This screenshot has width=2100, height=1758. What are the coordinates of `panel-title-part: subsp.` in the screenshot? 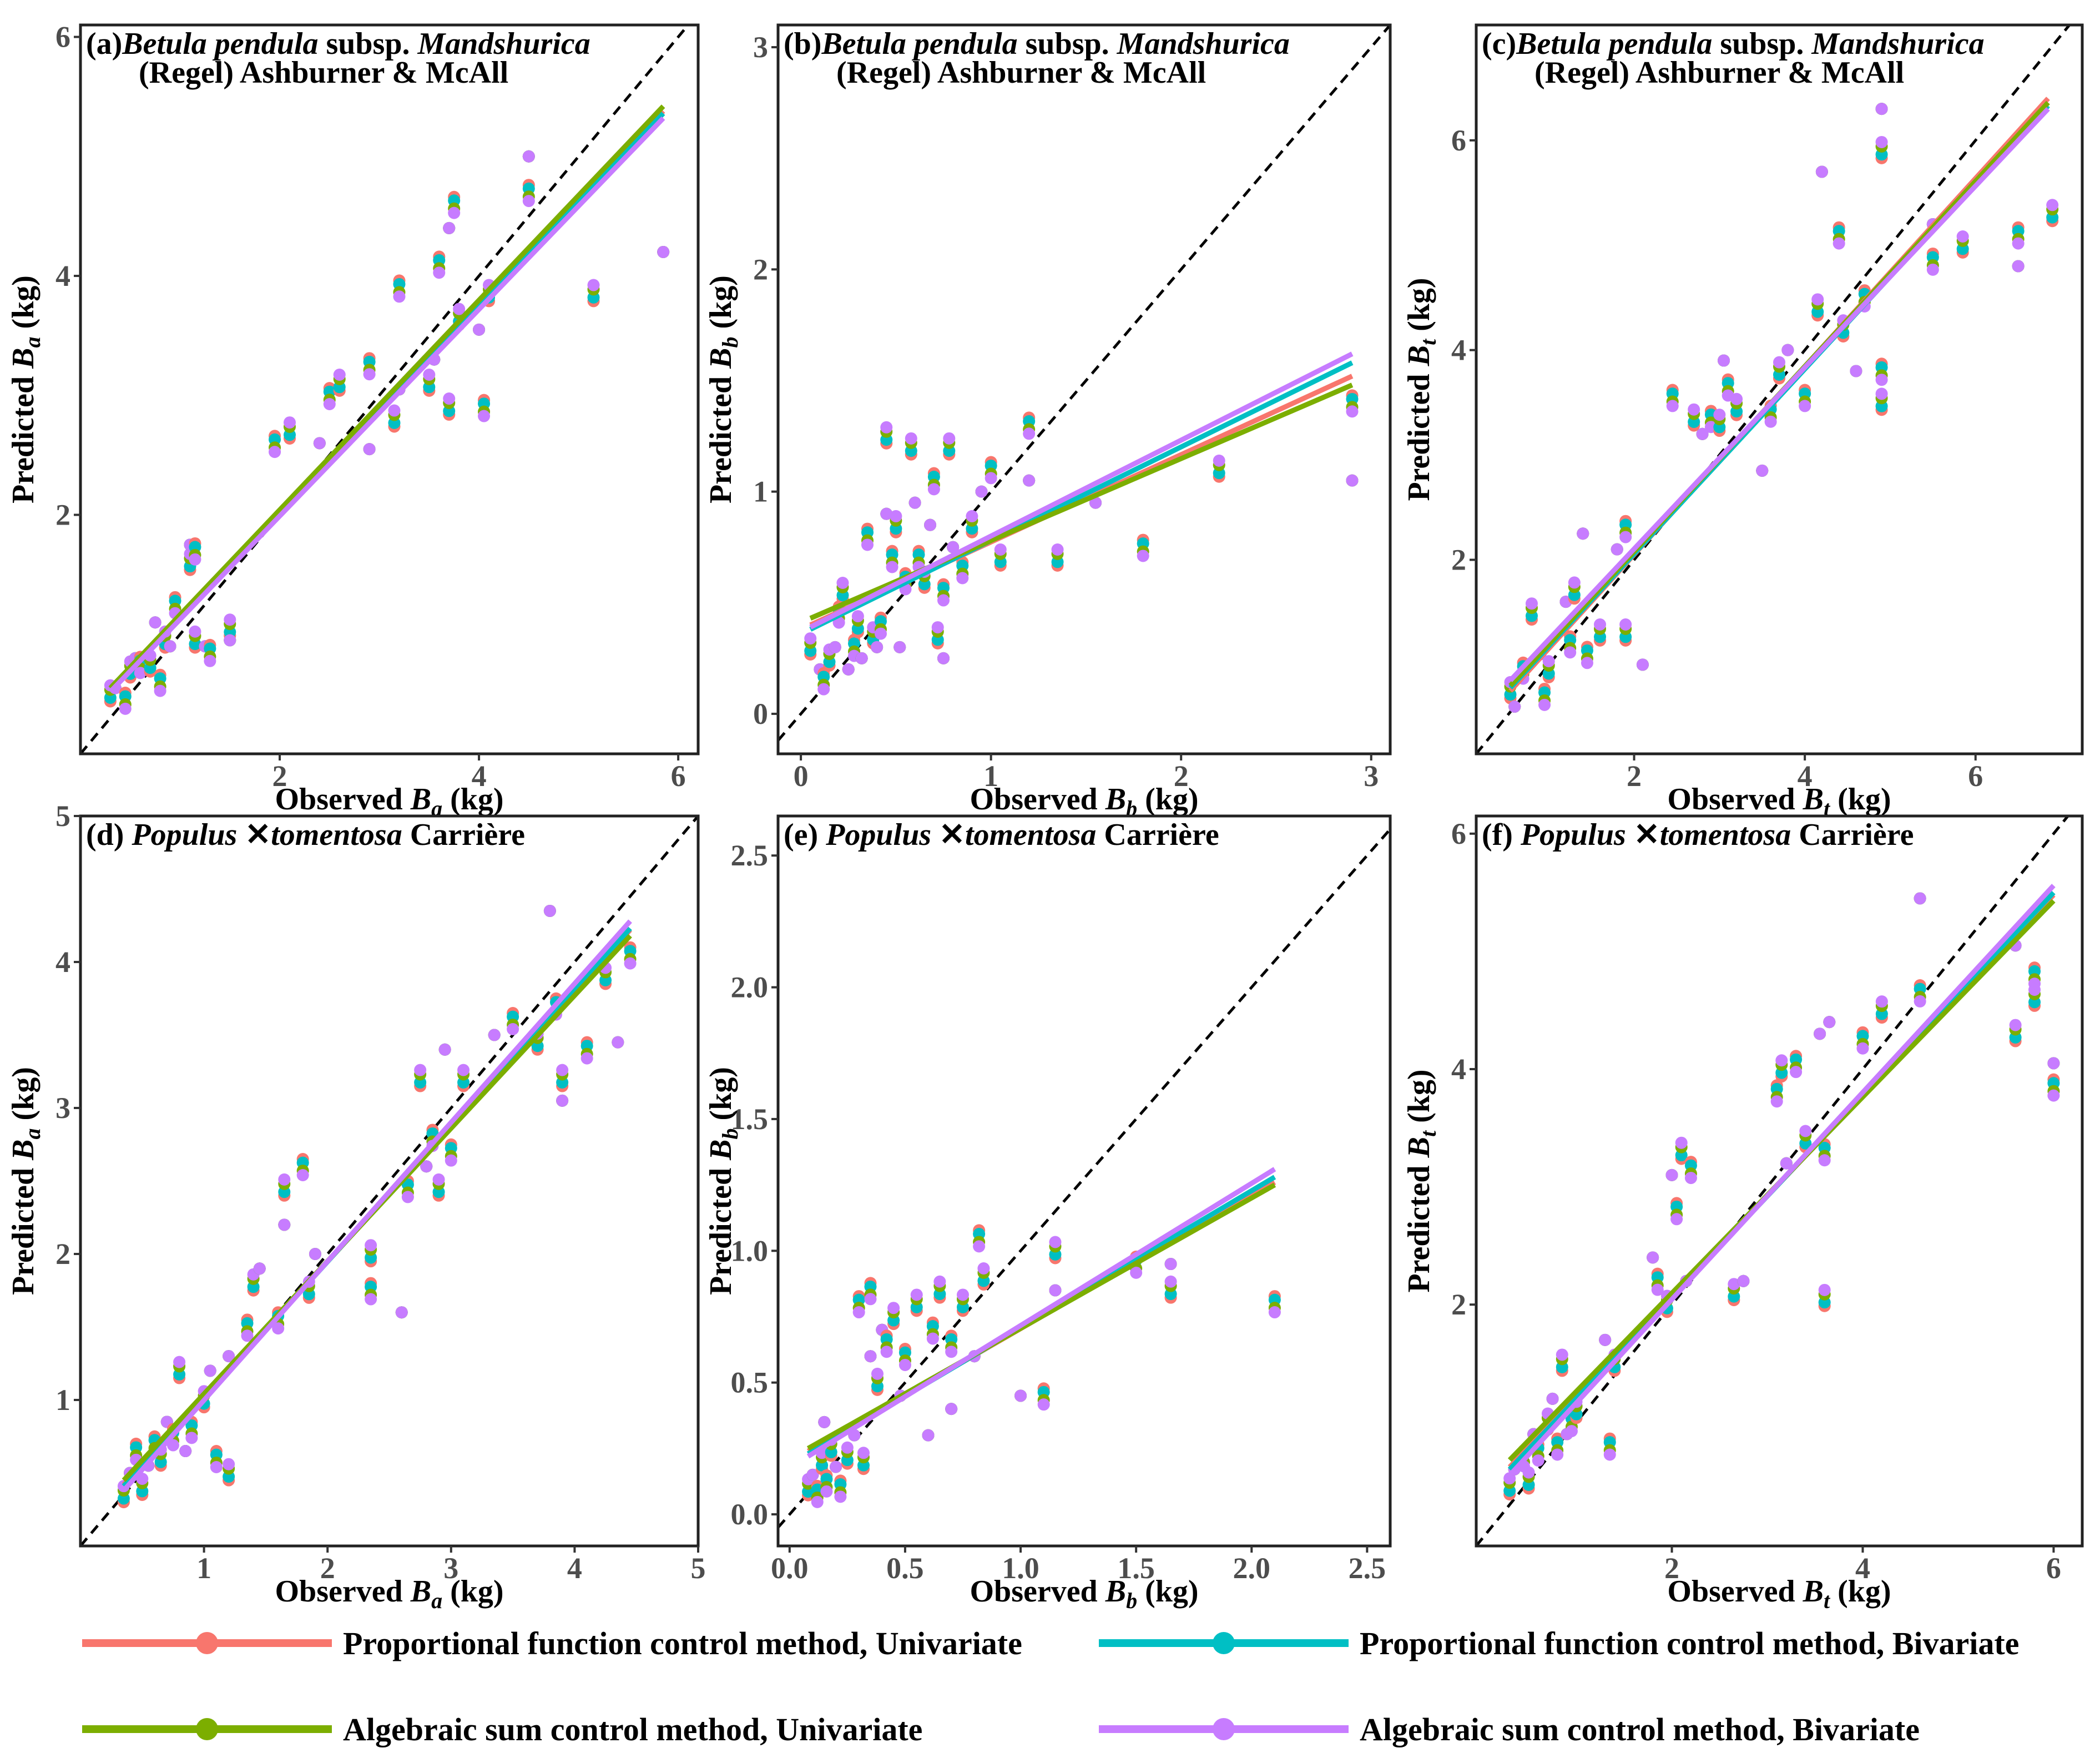 It's located at (1067, 44).